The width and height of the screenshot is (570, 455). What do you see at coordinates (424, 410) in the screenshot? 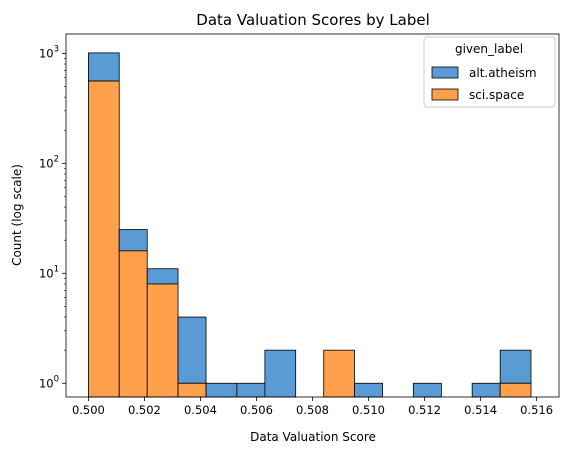
I see `x-tick-label-6: 0.512` at bounding box center [424, 410].